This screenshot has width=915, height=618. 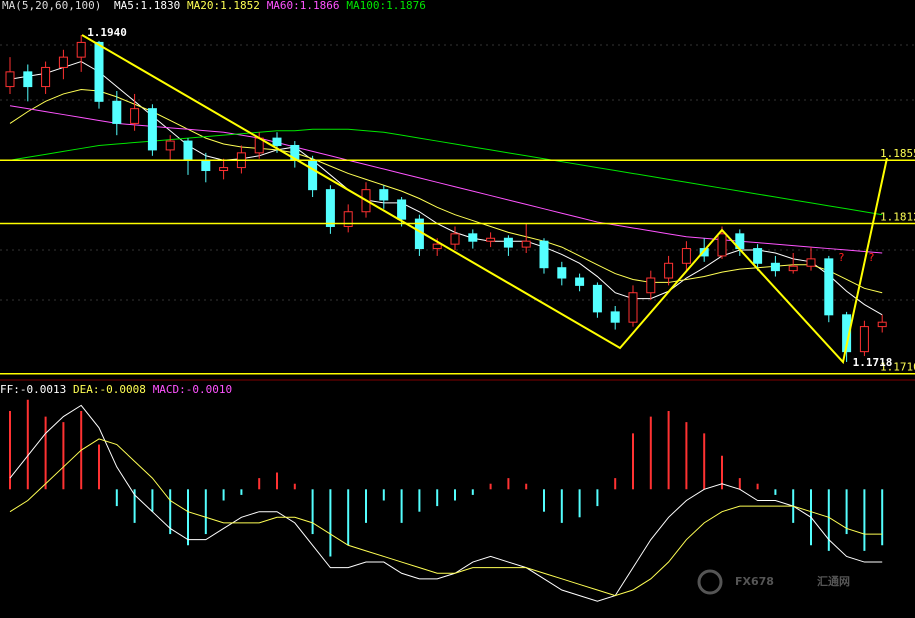 I want to click on price-annotation: 1.1718, so click(x=873, y=362).